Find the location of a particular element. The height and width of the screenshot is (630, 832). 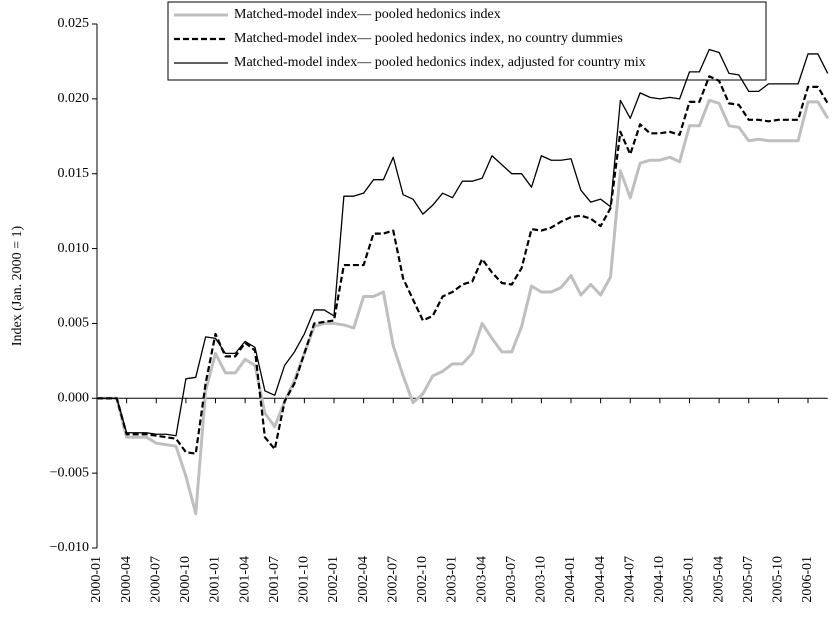

y-tick-label: −0.010 is located at coordinates (69, 547).